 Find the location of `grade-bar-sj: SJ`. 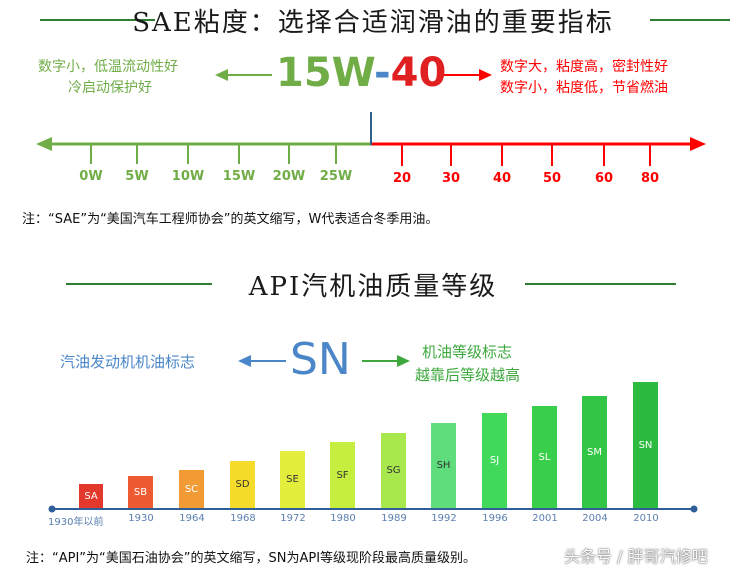

grade-bar-sj: SJ is located at coordinates (494, 460).